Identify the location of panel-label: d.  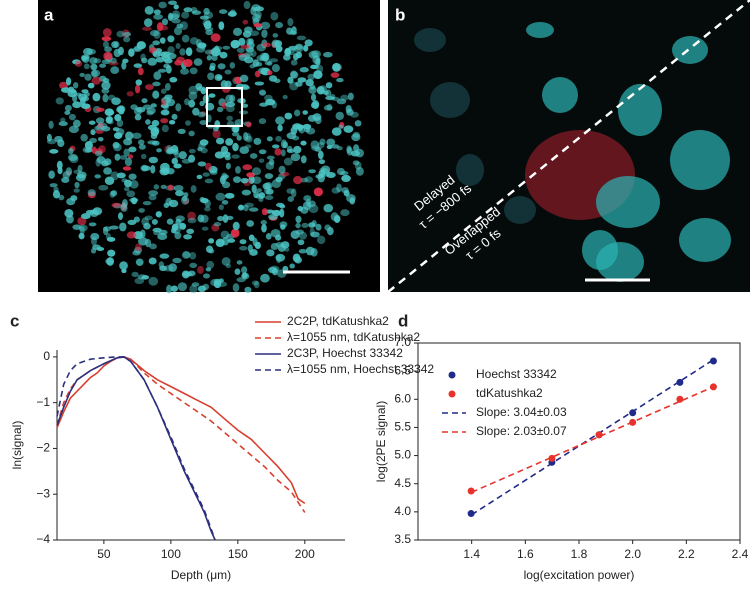
(403, 320).